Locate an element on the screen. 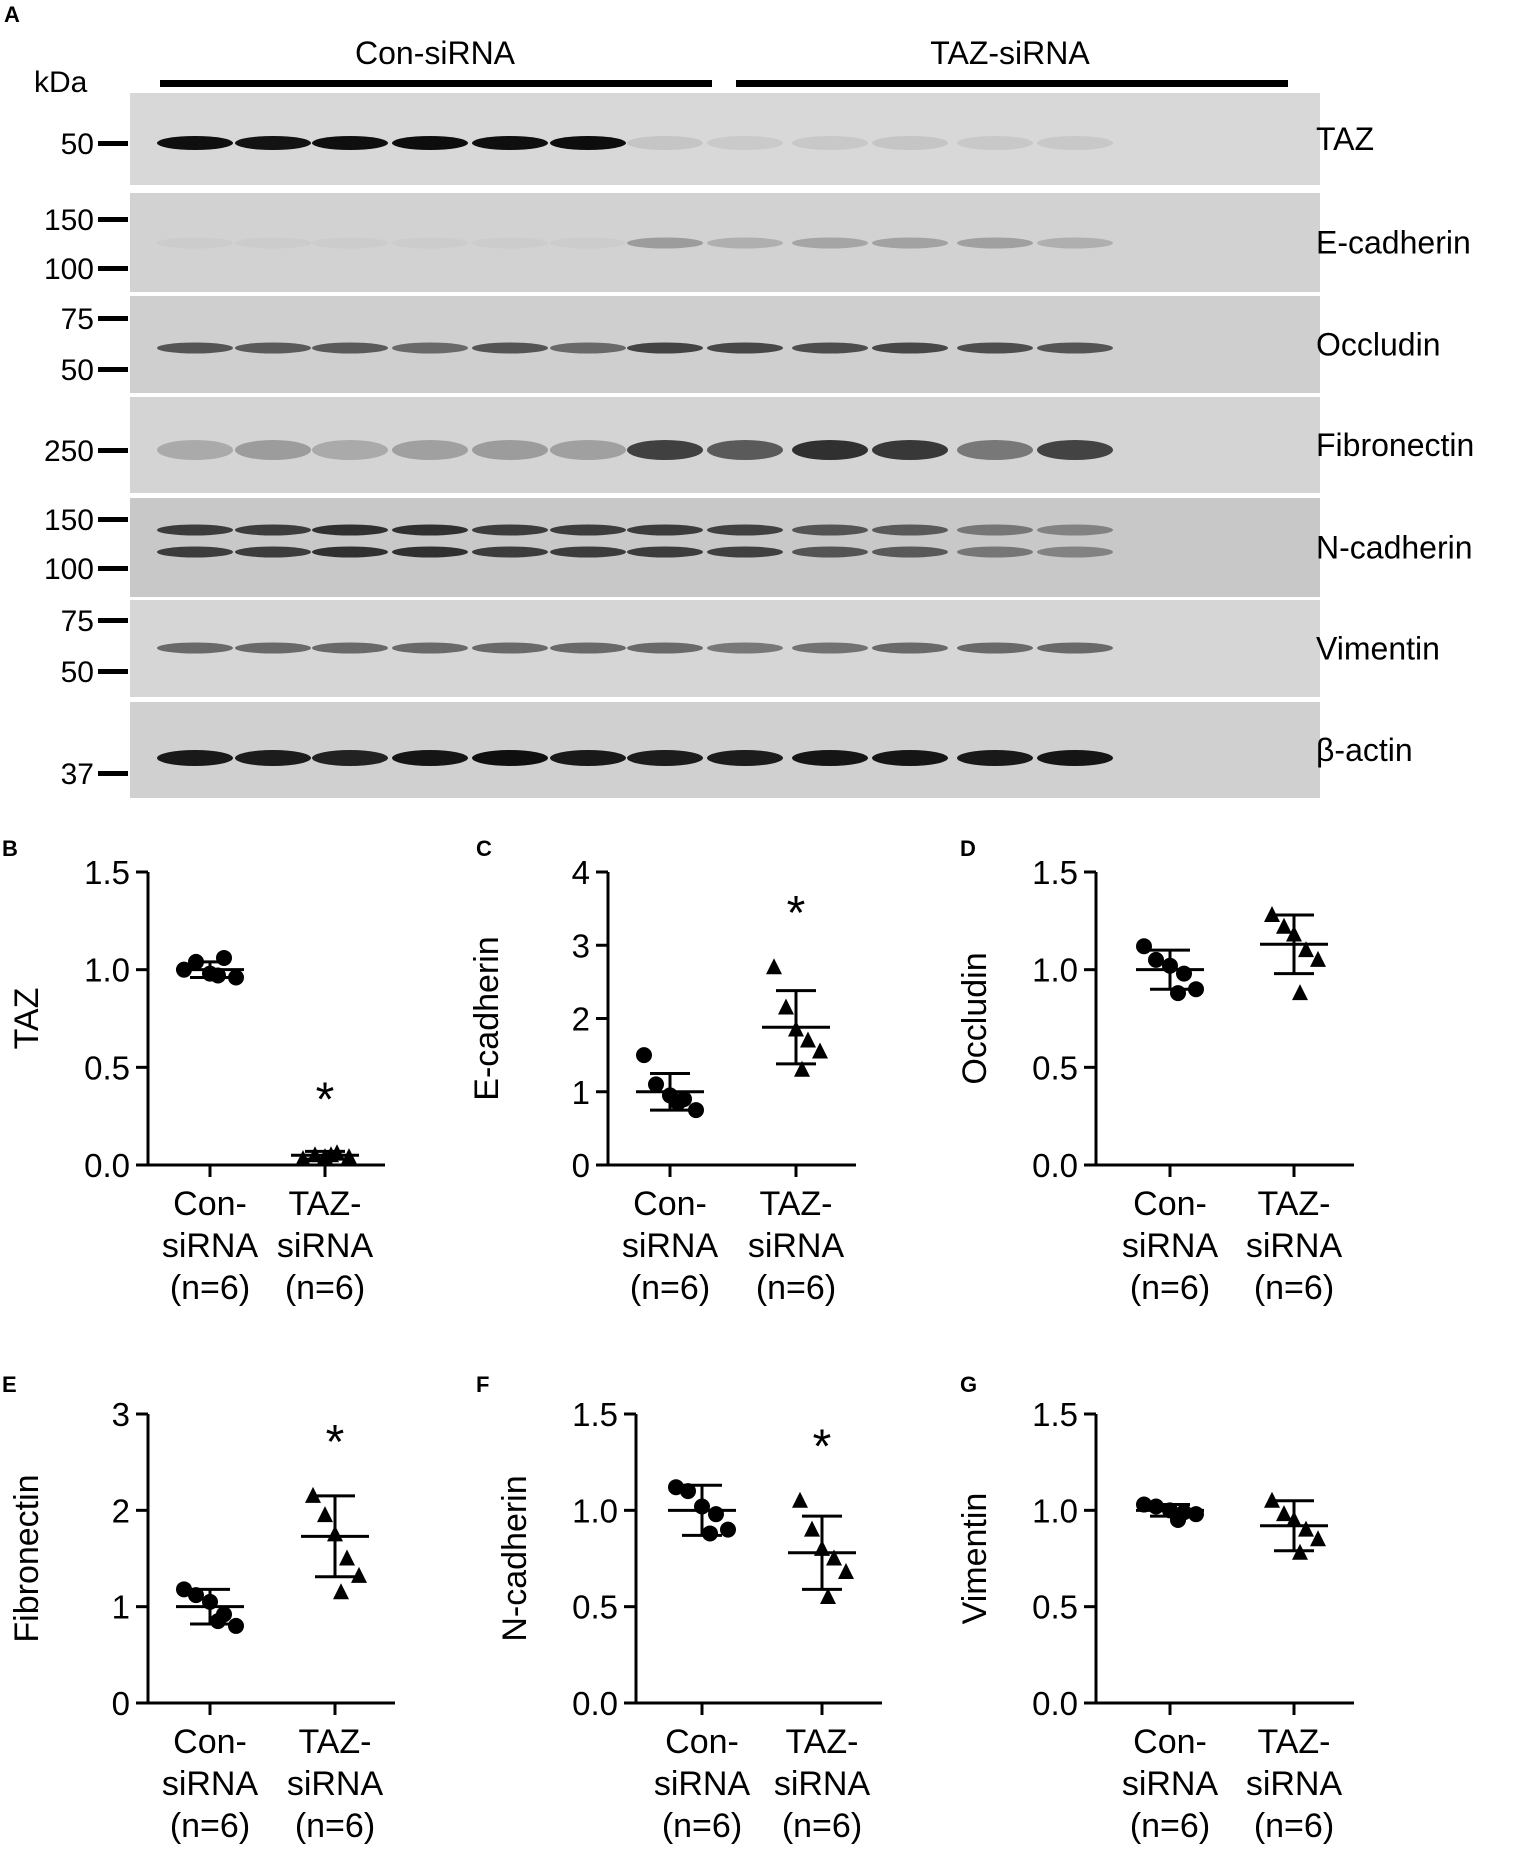 The image size is (1534, 1864). blot-strip-occludin: 75 50 Occludin is located at coordinates (751, 344).